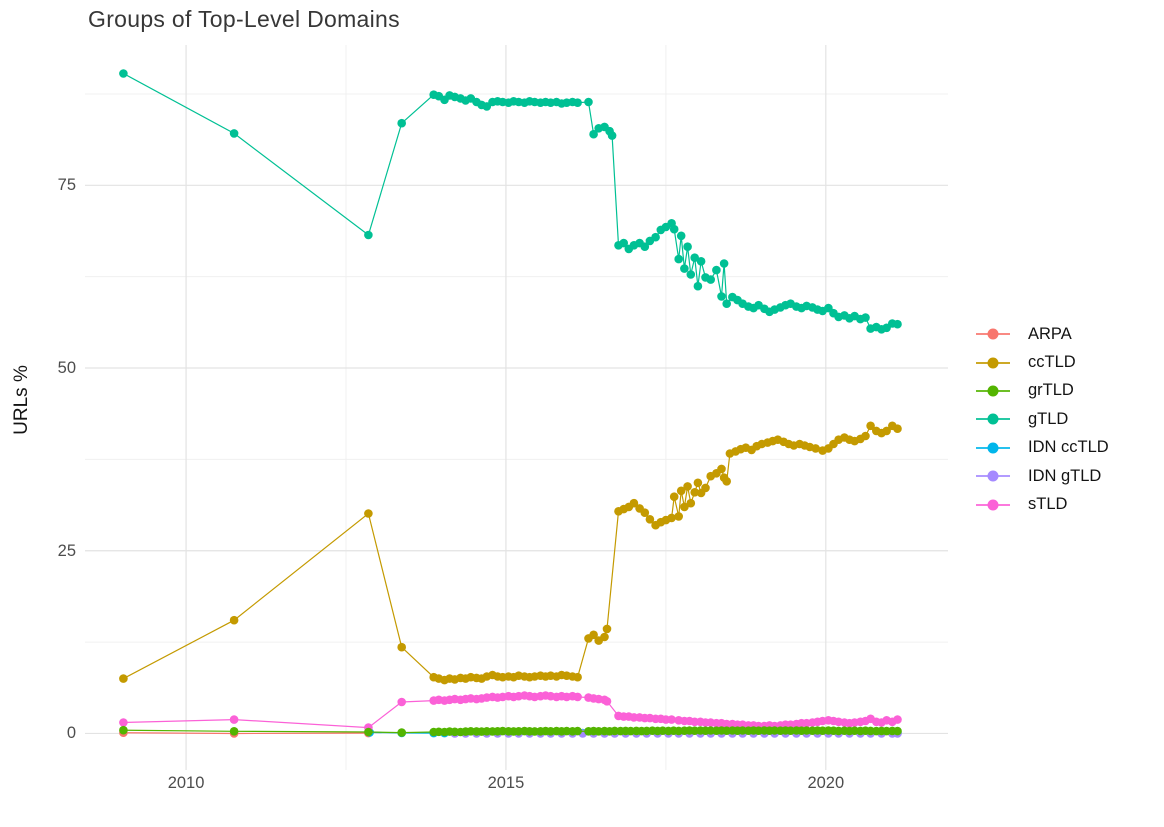  I want to click on legend-item-label: ccTLD, so click(1052, 362).